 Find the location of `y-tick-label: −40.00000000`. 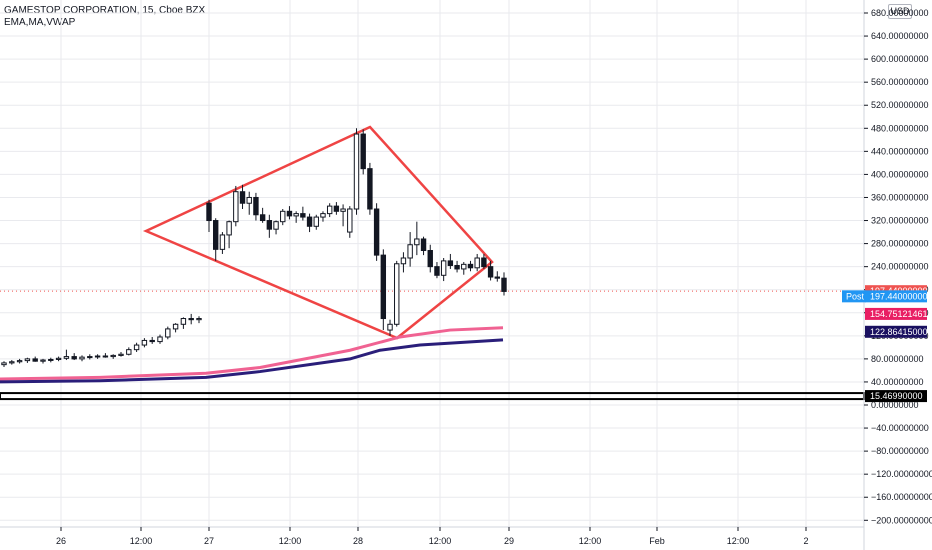

y-tick-label: −40.00000000 is located at coordinates (900, 428).